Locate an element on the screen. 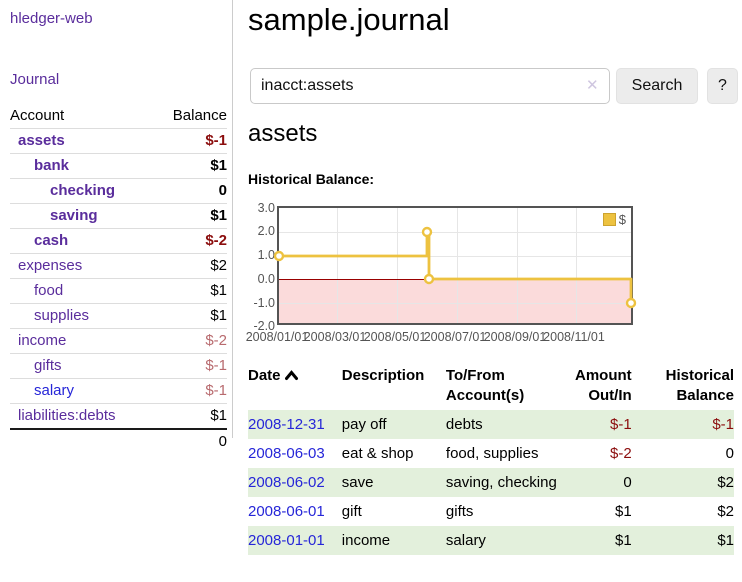  accounts-header-balance: Balance is located at coordinates (199, 115).